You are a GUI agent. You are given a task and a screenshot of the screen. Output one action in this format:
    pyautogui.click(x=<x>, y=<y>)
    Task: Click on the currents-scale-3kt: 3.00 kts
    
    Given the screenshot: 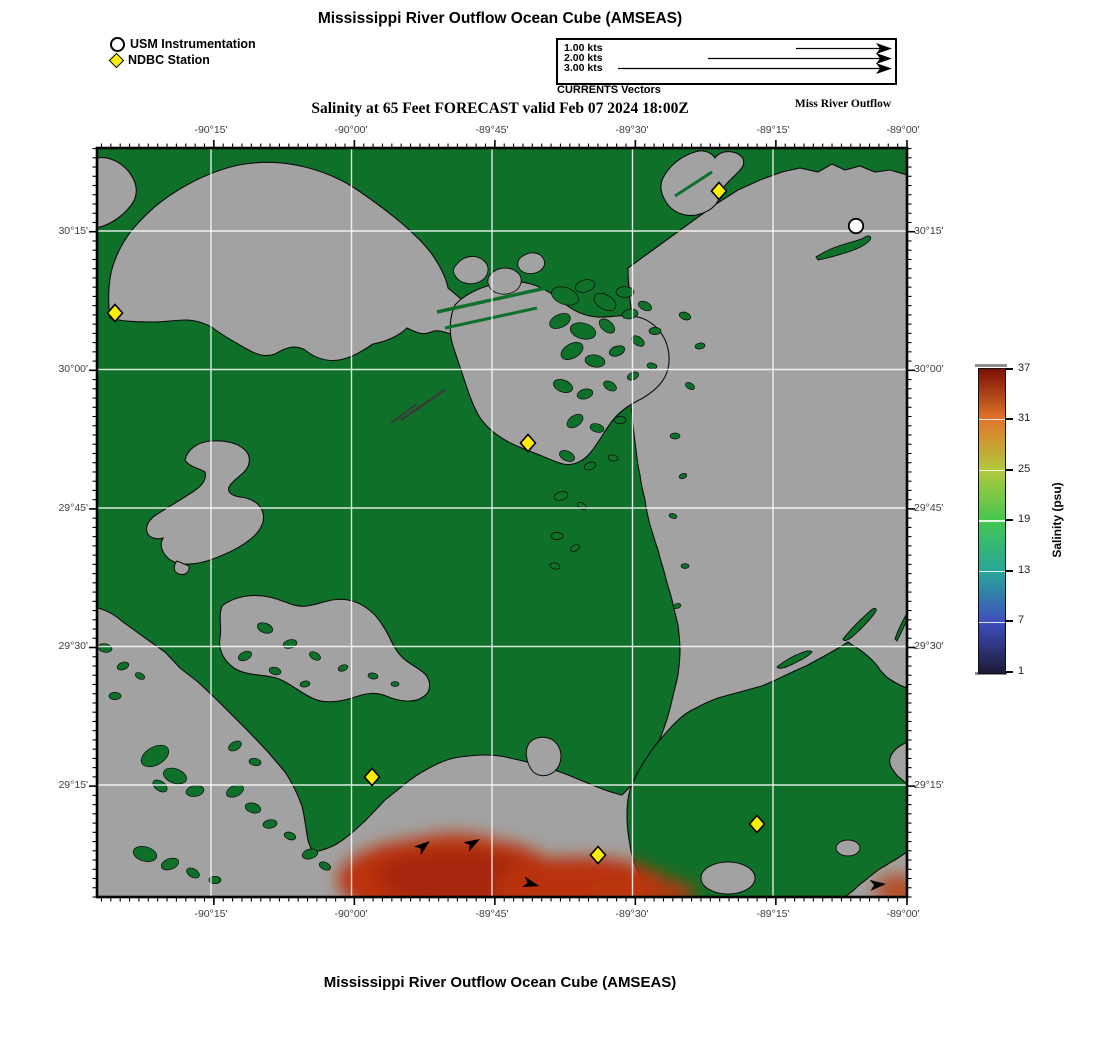 What is the action you would take?
    pyautogui.click(x=583, y=68)
    